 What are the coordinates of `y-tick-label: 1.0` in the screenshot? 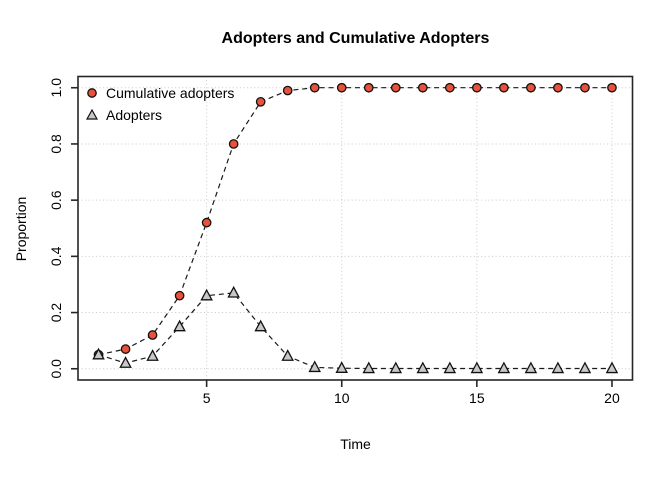 It's located at (56, 88).